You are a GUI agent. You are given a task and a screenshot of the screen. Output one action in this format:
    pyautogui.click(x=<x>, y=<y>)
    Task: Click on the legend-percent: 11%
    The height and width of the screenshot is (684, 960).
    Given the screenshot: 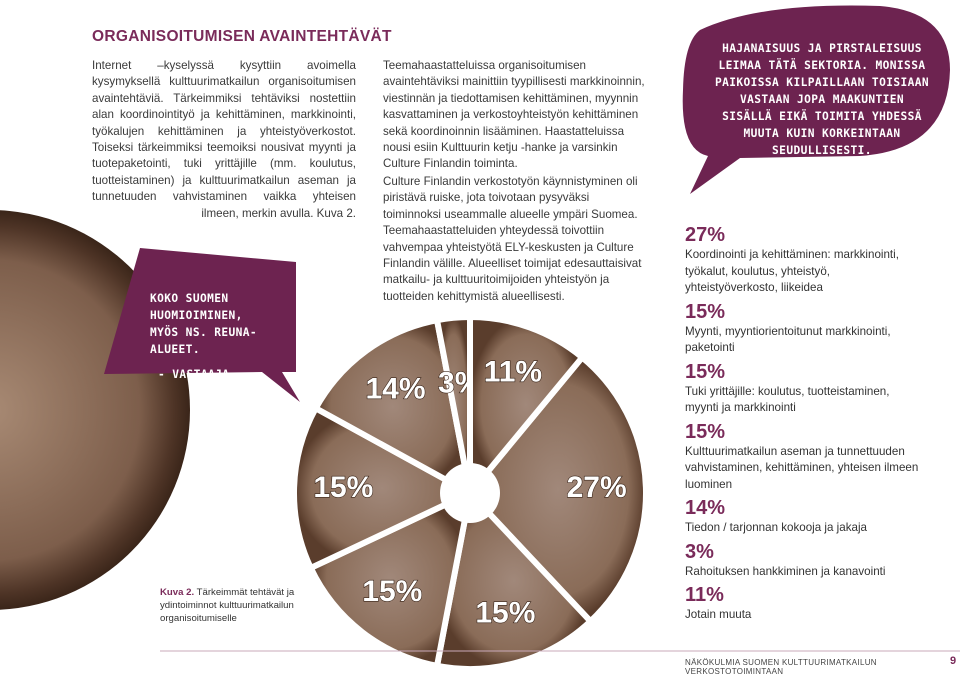 What is the action you would take?
    pyautogui.click(x=704, y=595)
    